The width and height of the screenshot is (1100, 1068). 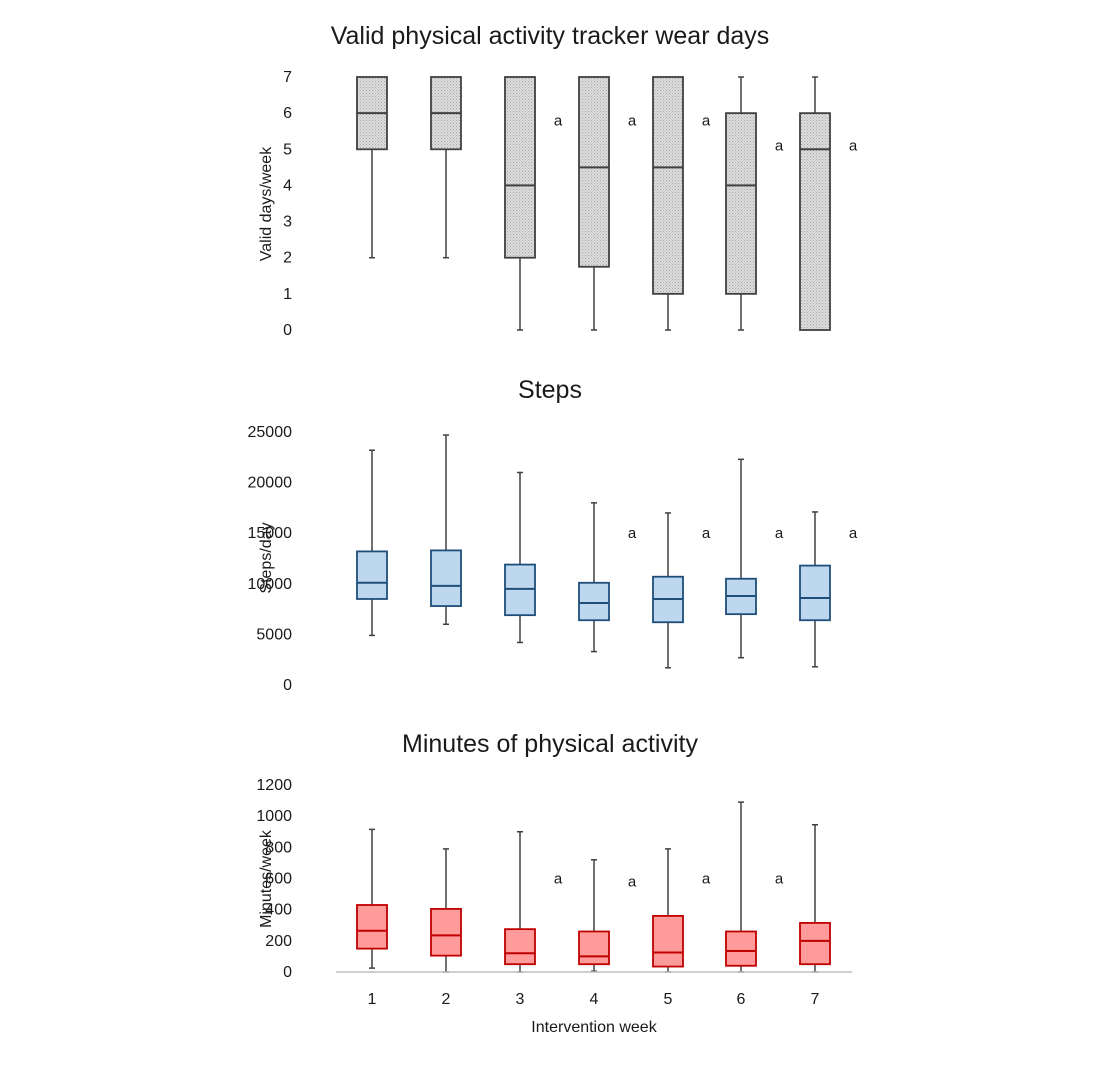 I want to click on y-tick-label: 2, so click(x=287, y=258).